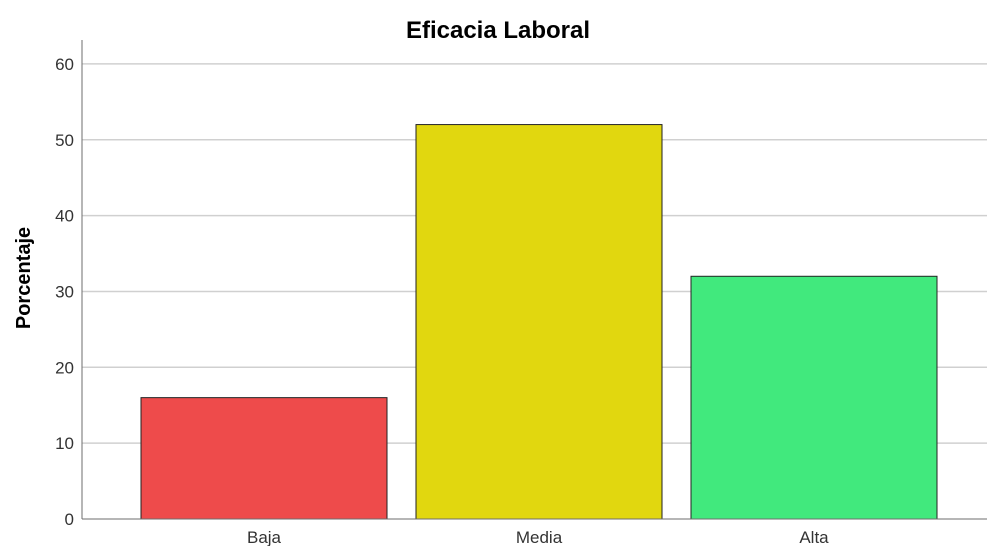 The width and height of the screenshot is (987, 546). I want to click on y-tick-label: 30, so click(64, 291).